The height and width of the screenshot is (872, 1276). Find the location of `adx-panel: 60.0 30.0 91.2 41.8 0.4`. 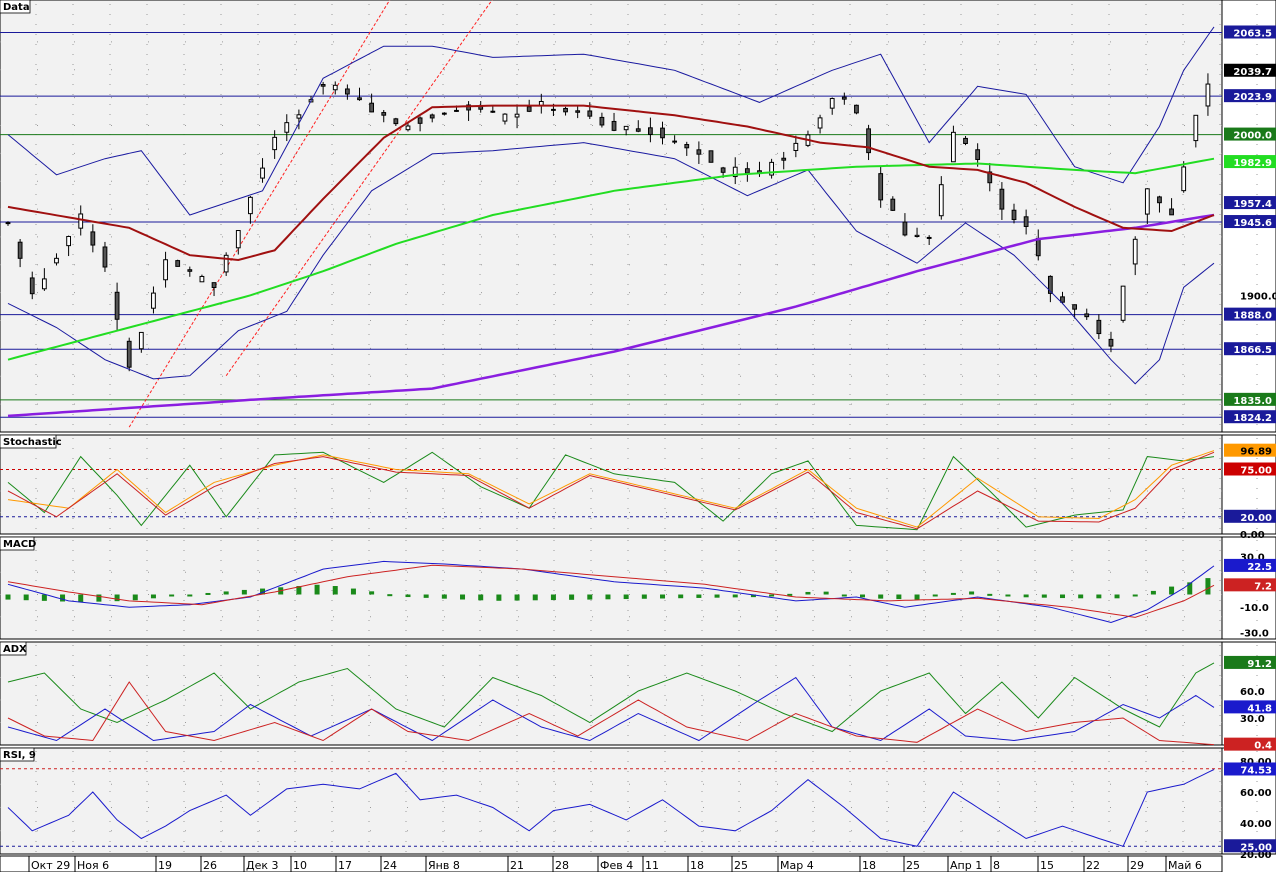

adx-panel: 60.0 30.0 91.2 41.8 0.4 is located at coordinates (641, 703).